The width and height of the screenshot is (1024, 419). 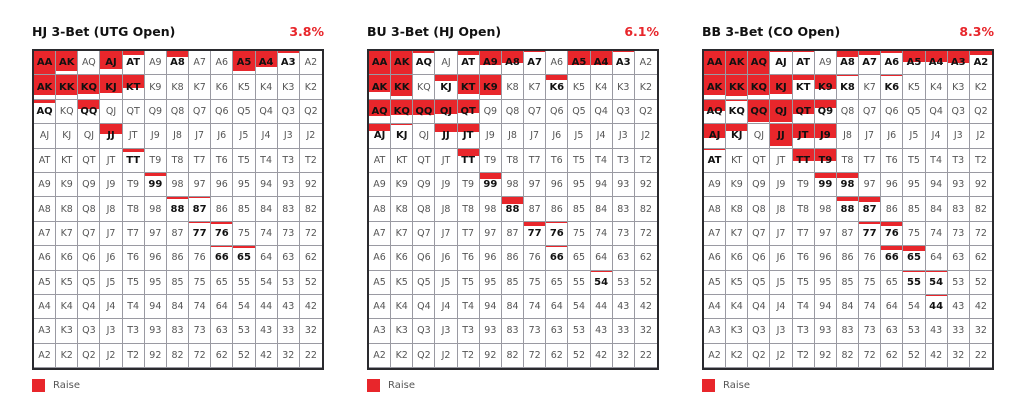 I want to click on hand-cell: JT, so click(x=446, y=160).